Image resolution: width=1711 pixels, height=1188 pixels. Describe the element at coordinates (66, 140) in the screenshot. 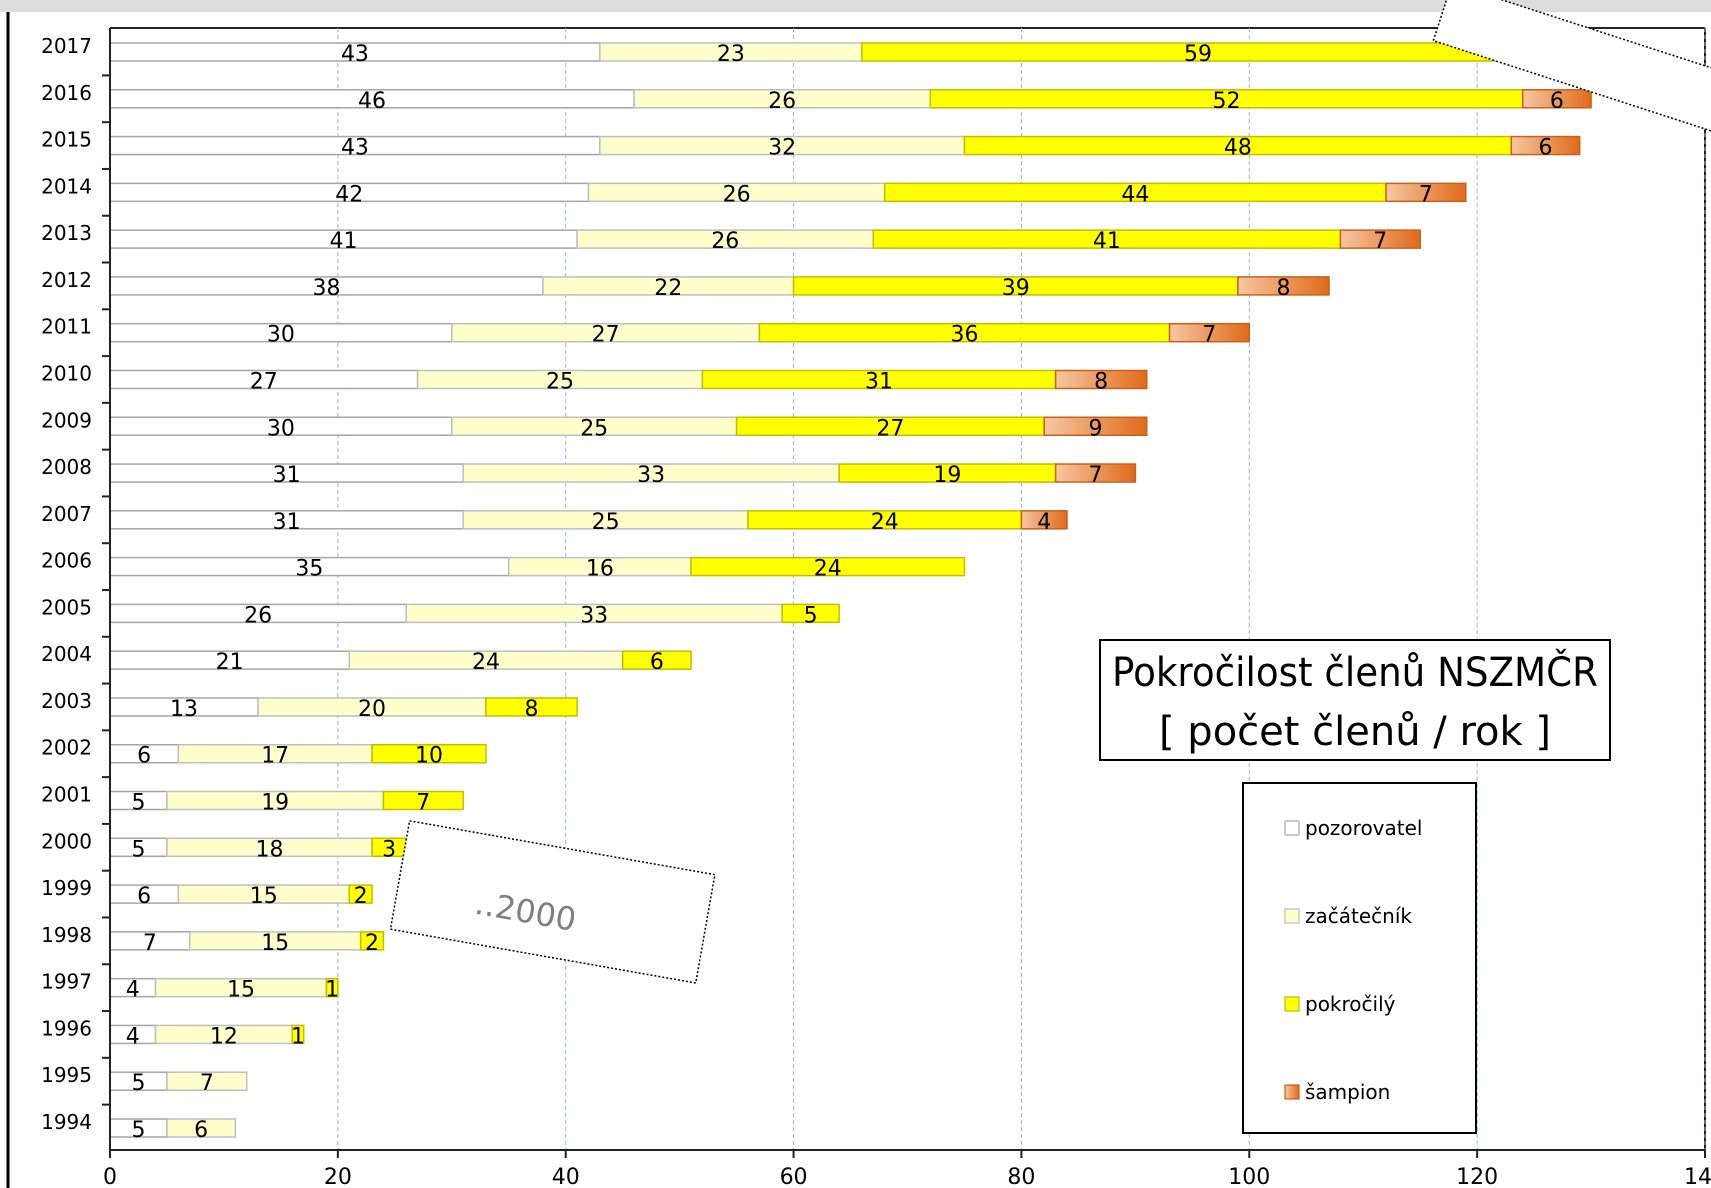

I see `y-tick-label: 2015` at that location.